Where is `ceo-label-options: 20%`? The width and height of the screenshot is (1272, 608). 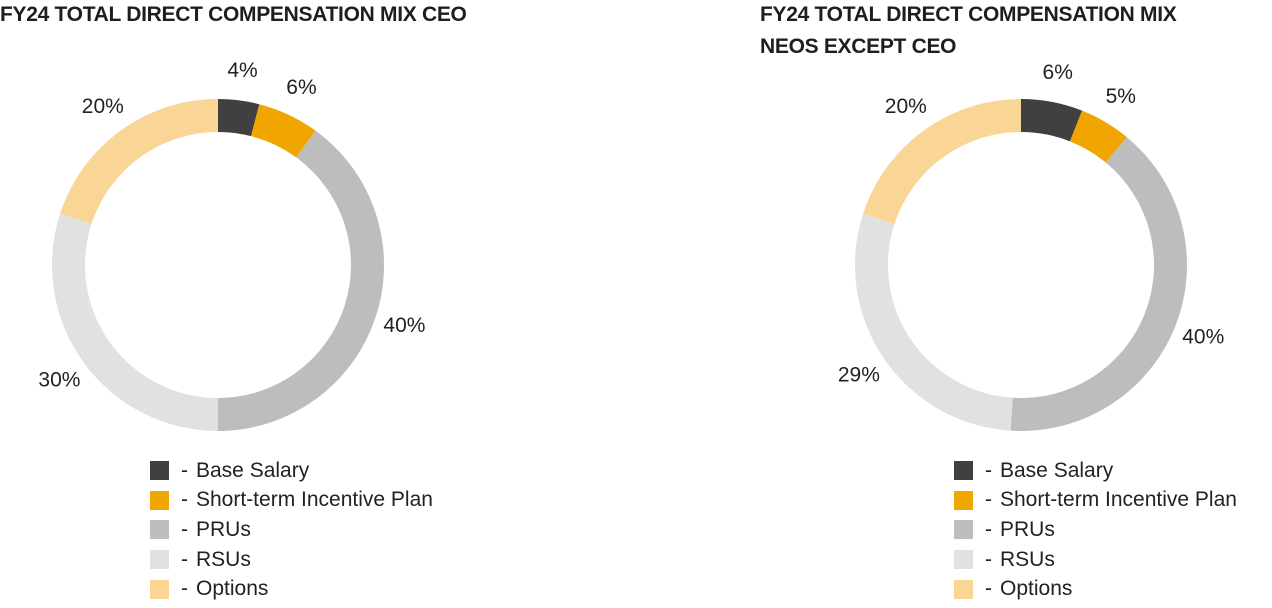
ceo-label-options: 20% is located at coordinates (103, 106).